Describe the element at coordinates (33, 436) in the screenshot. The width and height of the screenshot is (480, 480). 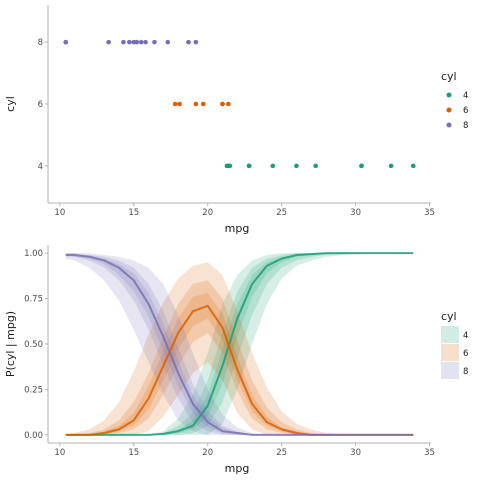
I see `prob-y-tick-label: 0.00` at that location.